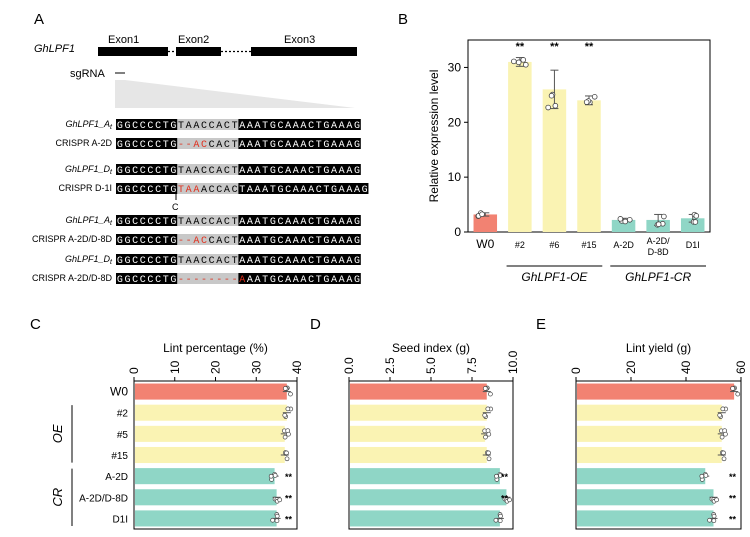  I want to click on y-tick-label: W0, so click(119, 392).